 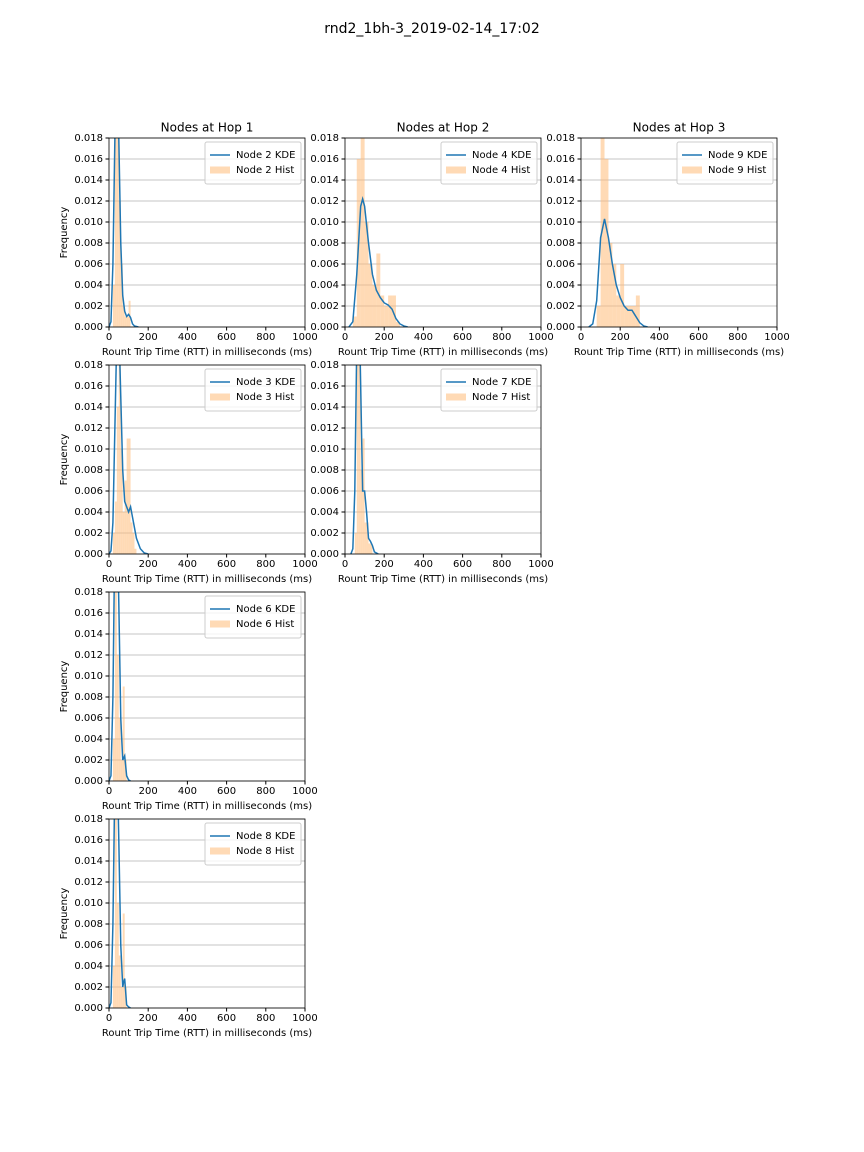 What do you see at coordinates (737, 170) in the screenshot?
I see `legend-label: Node 9 Hist` at bounding box center [737, 170].